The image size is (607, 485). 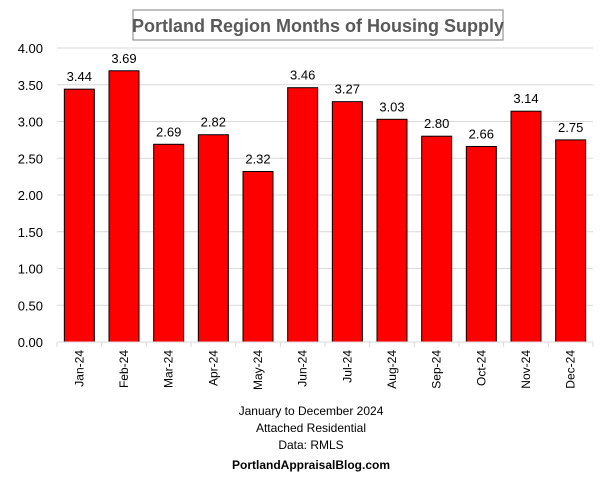 I want to click on x-tick-label: Nov-24, so click(x=526, y=369).